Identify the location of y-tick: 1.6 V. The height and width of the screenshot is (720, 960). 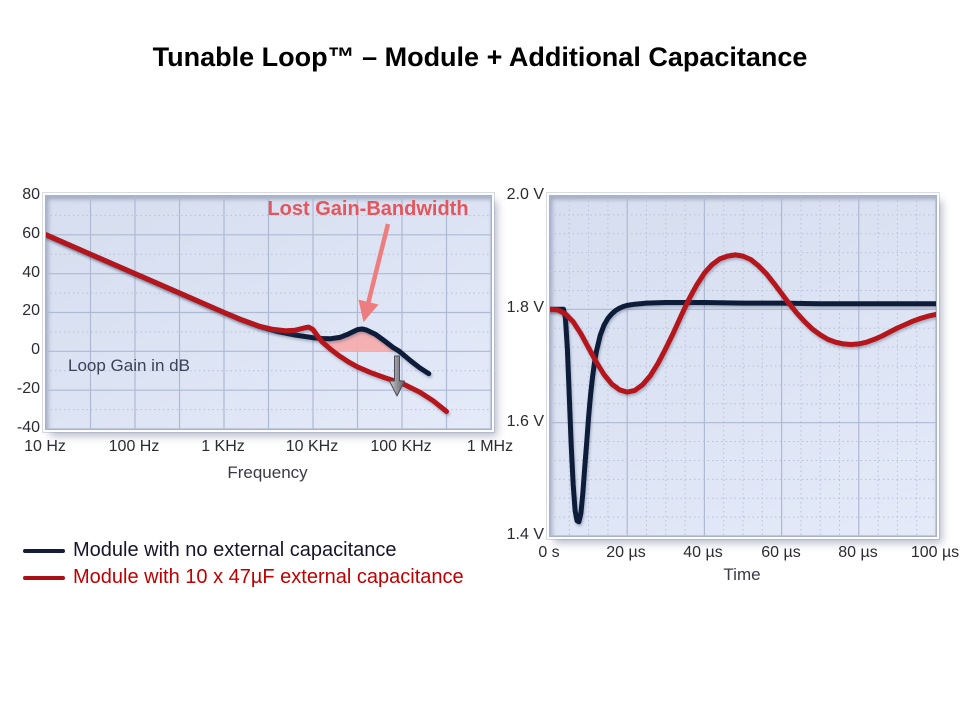
(525, 421).